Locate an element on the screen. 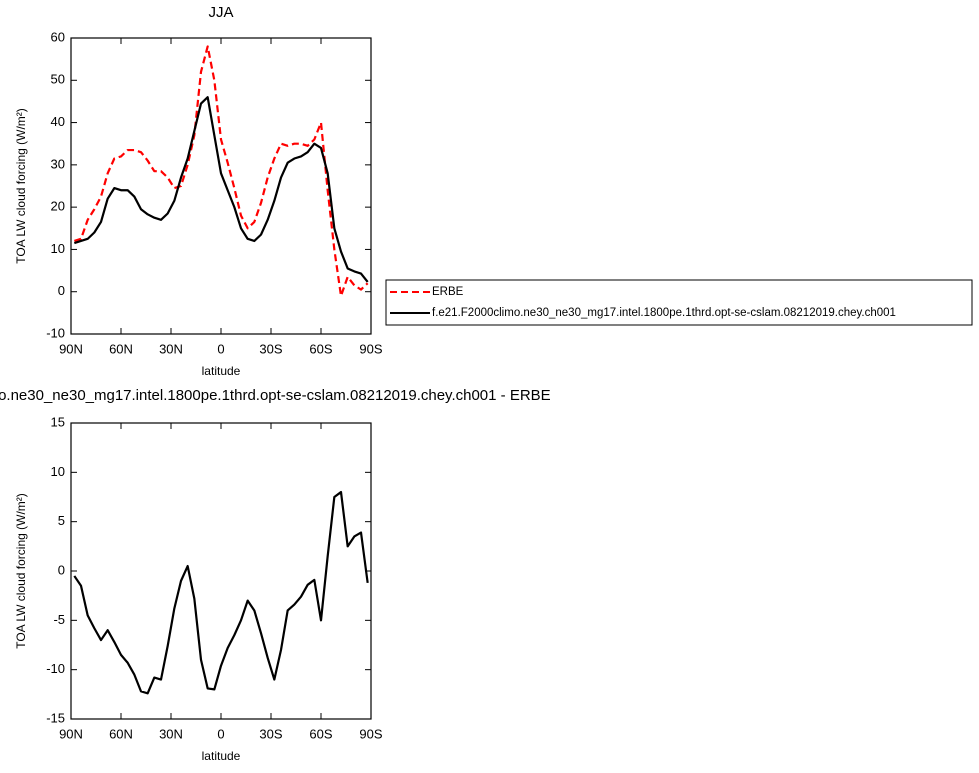 The width and height of the screenshot is (979, 773). y-tick-label: 5 is located at coordinates (61, 520).